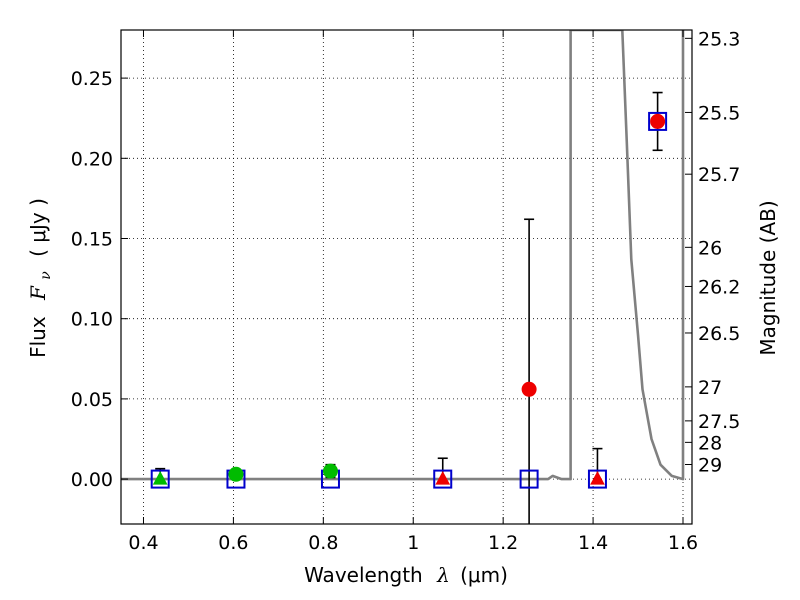  Describe the element at coordinates (38, 337) in the screenshot. I see `y-axis-label-text: Flux` at that location.